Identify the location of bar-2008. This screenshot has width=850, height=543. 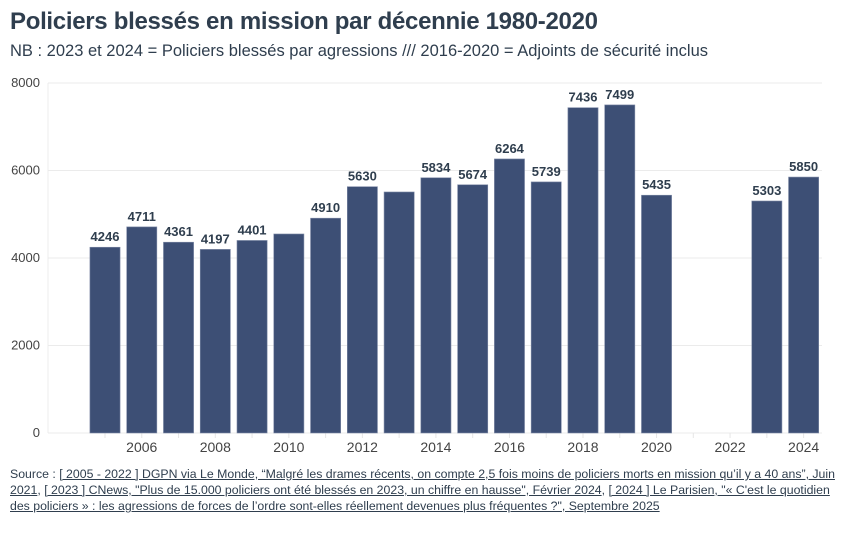
(215, 341).